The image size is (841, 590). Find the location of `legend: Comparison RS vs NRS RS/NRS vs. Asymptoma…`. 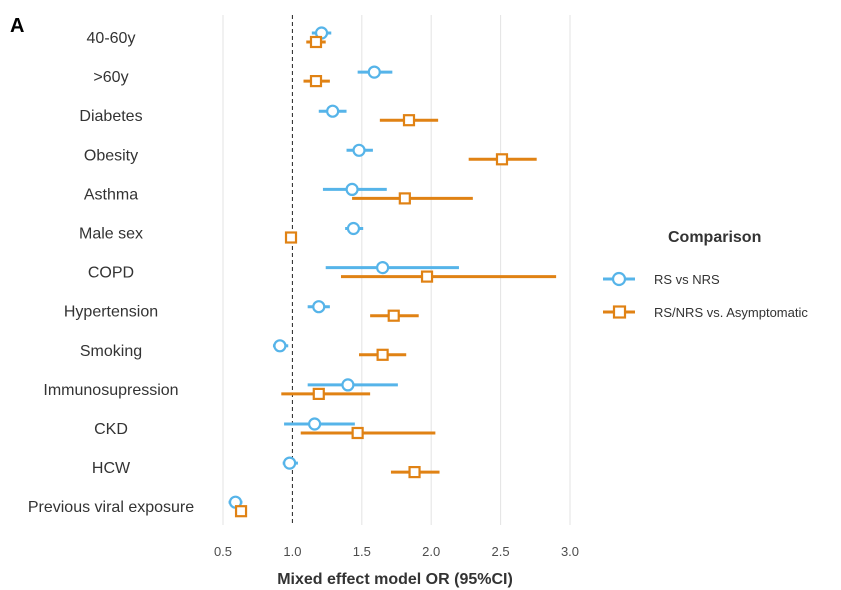

legend: Comparison RS vs NRS RS/NRS vs. Asymptoma… is located at coordinates (705, 274).